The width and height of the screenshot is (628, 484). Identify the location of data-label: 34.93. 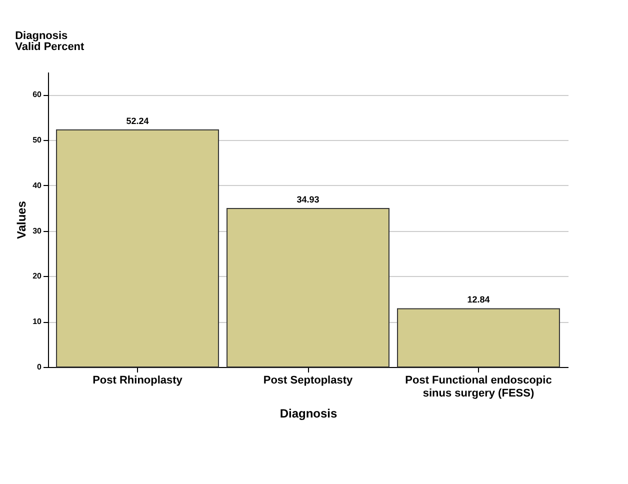
(308, 199).